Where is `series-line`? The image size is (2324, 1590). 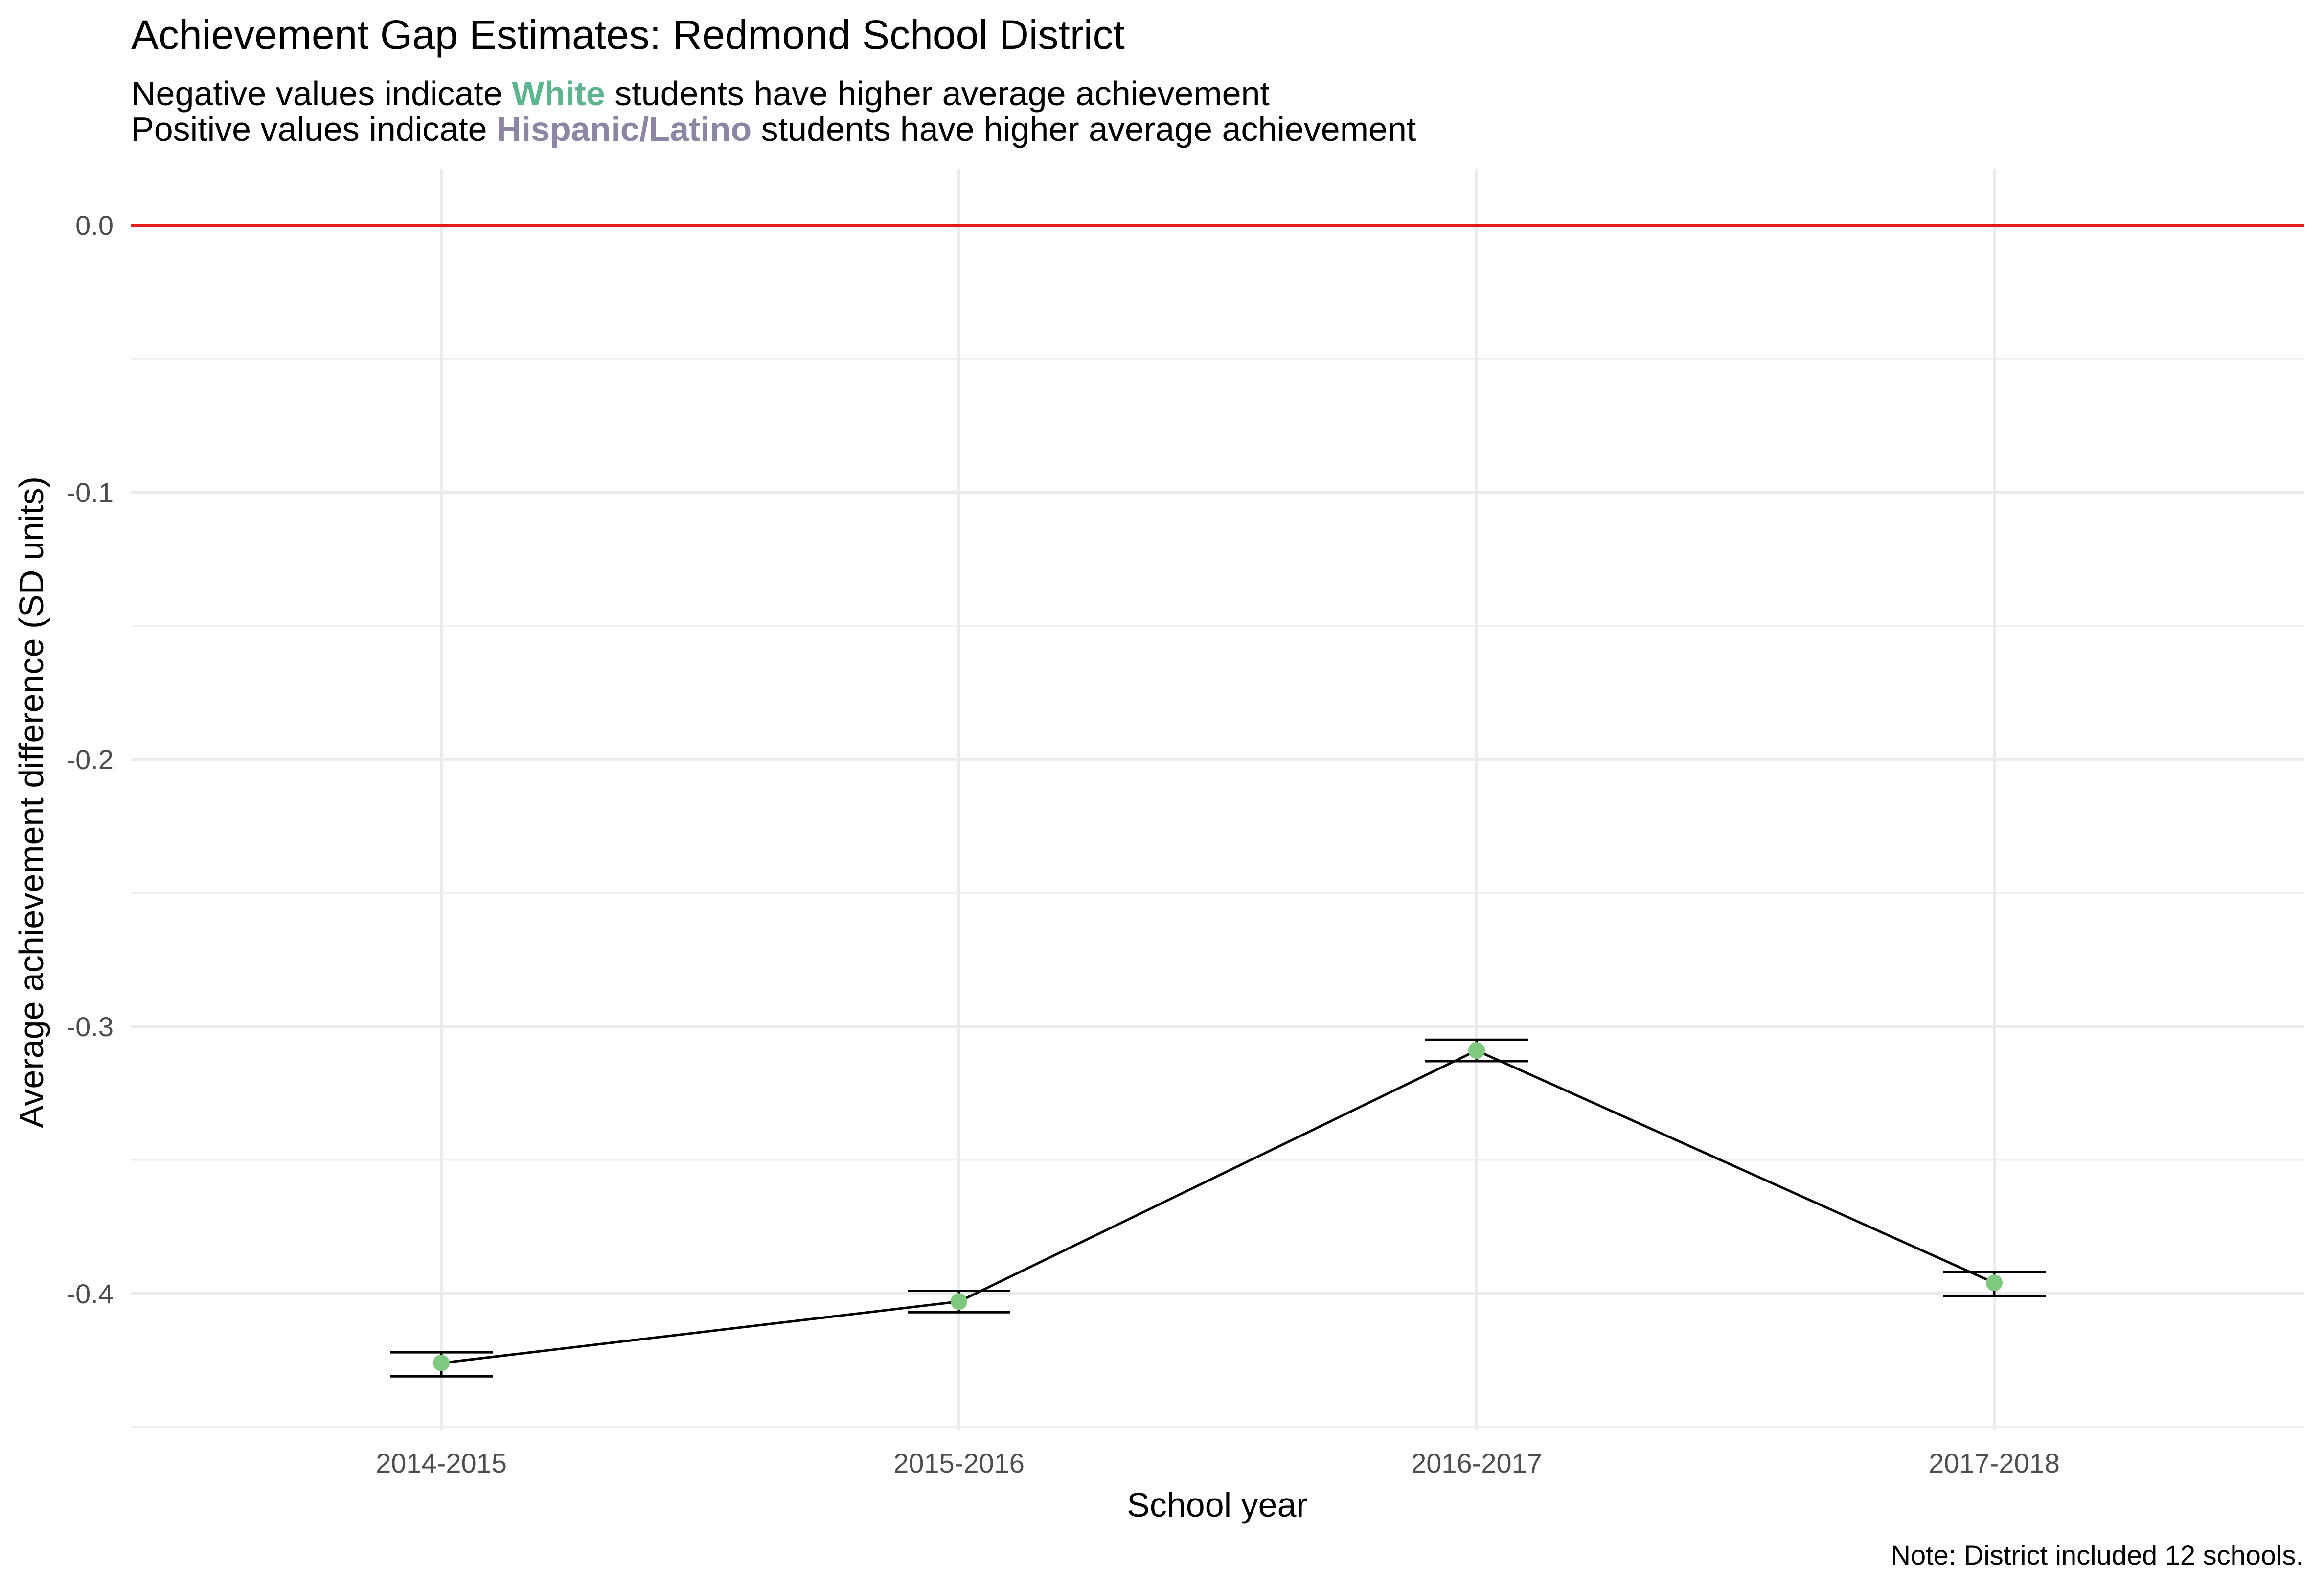
series-line is located at coordinates (1218, 1206).